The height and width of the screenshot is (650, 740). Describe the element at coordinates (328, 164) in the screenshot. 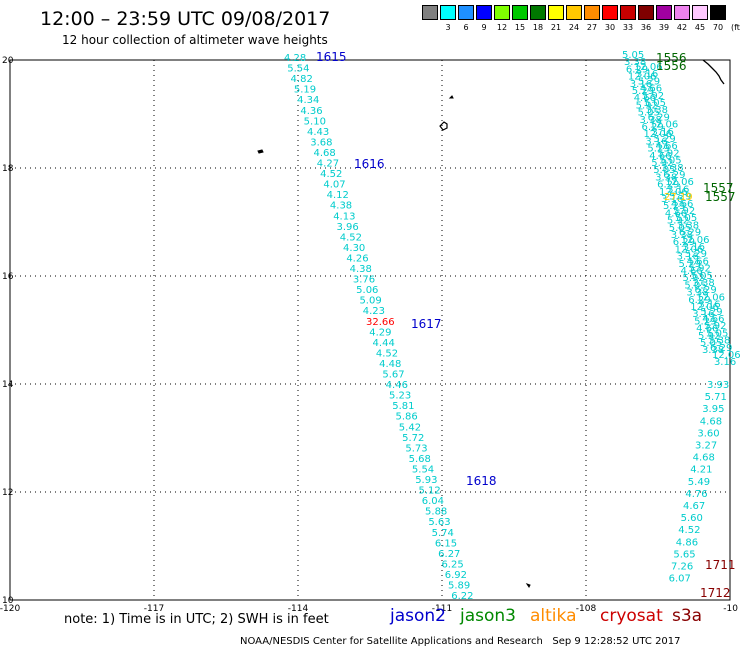

I see `wave-height-value: 4.27` at that location.